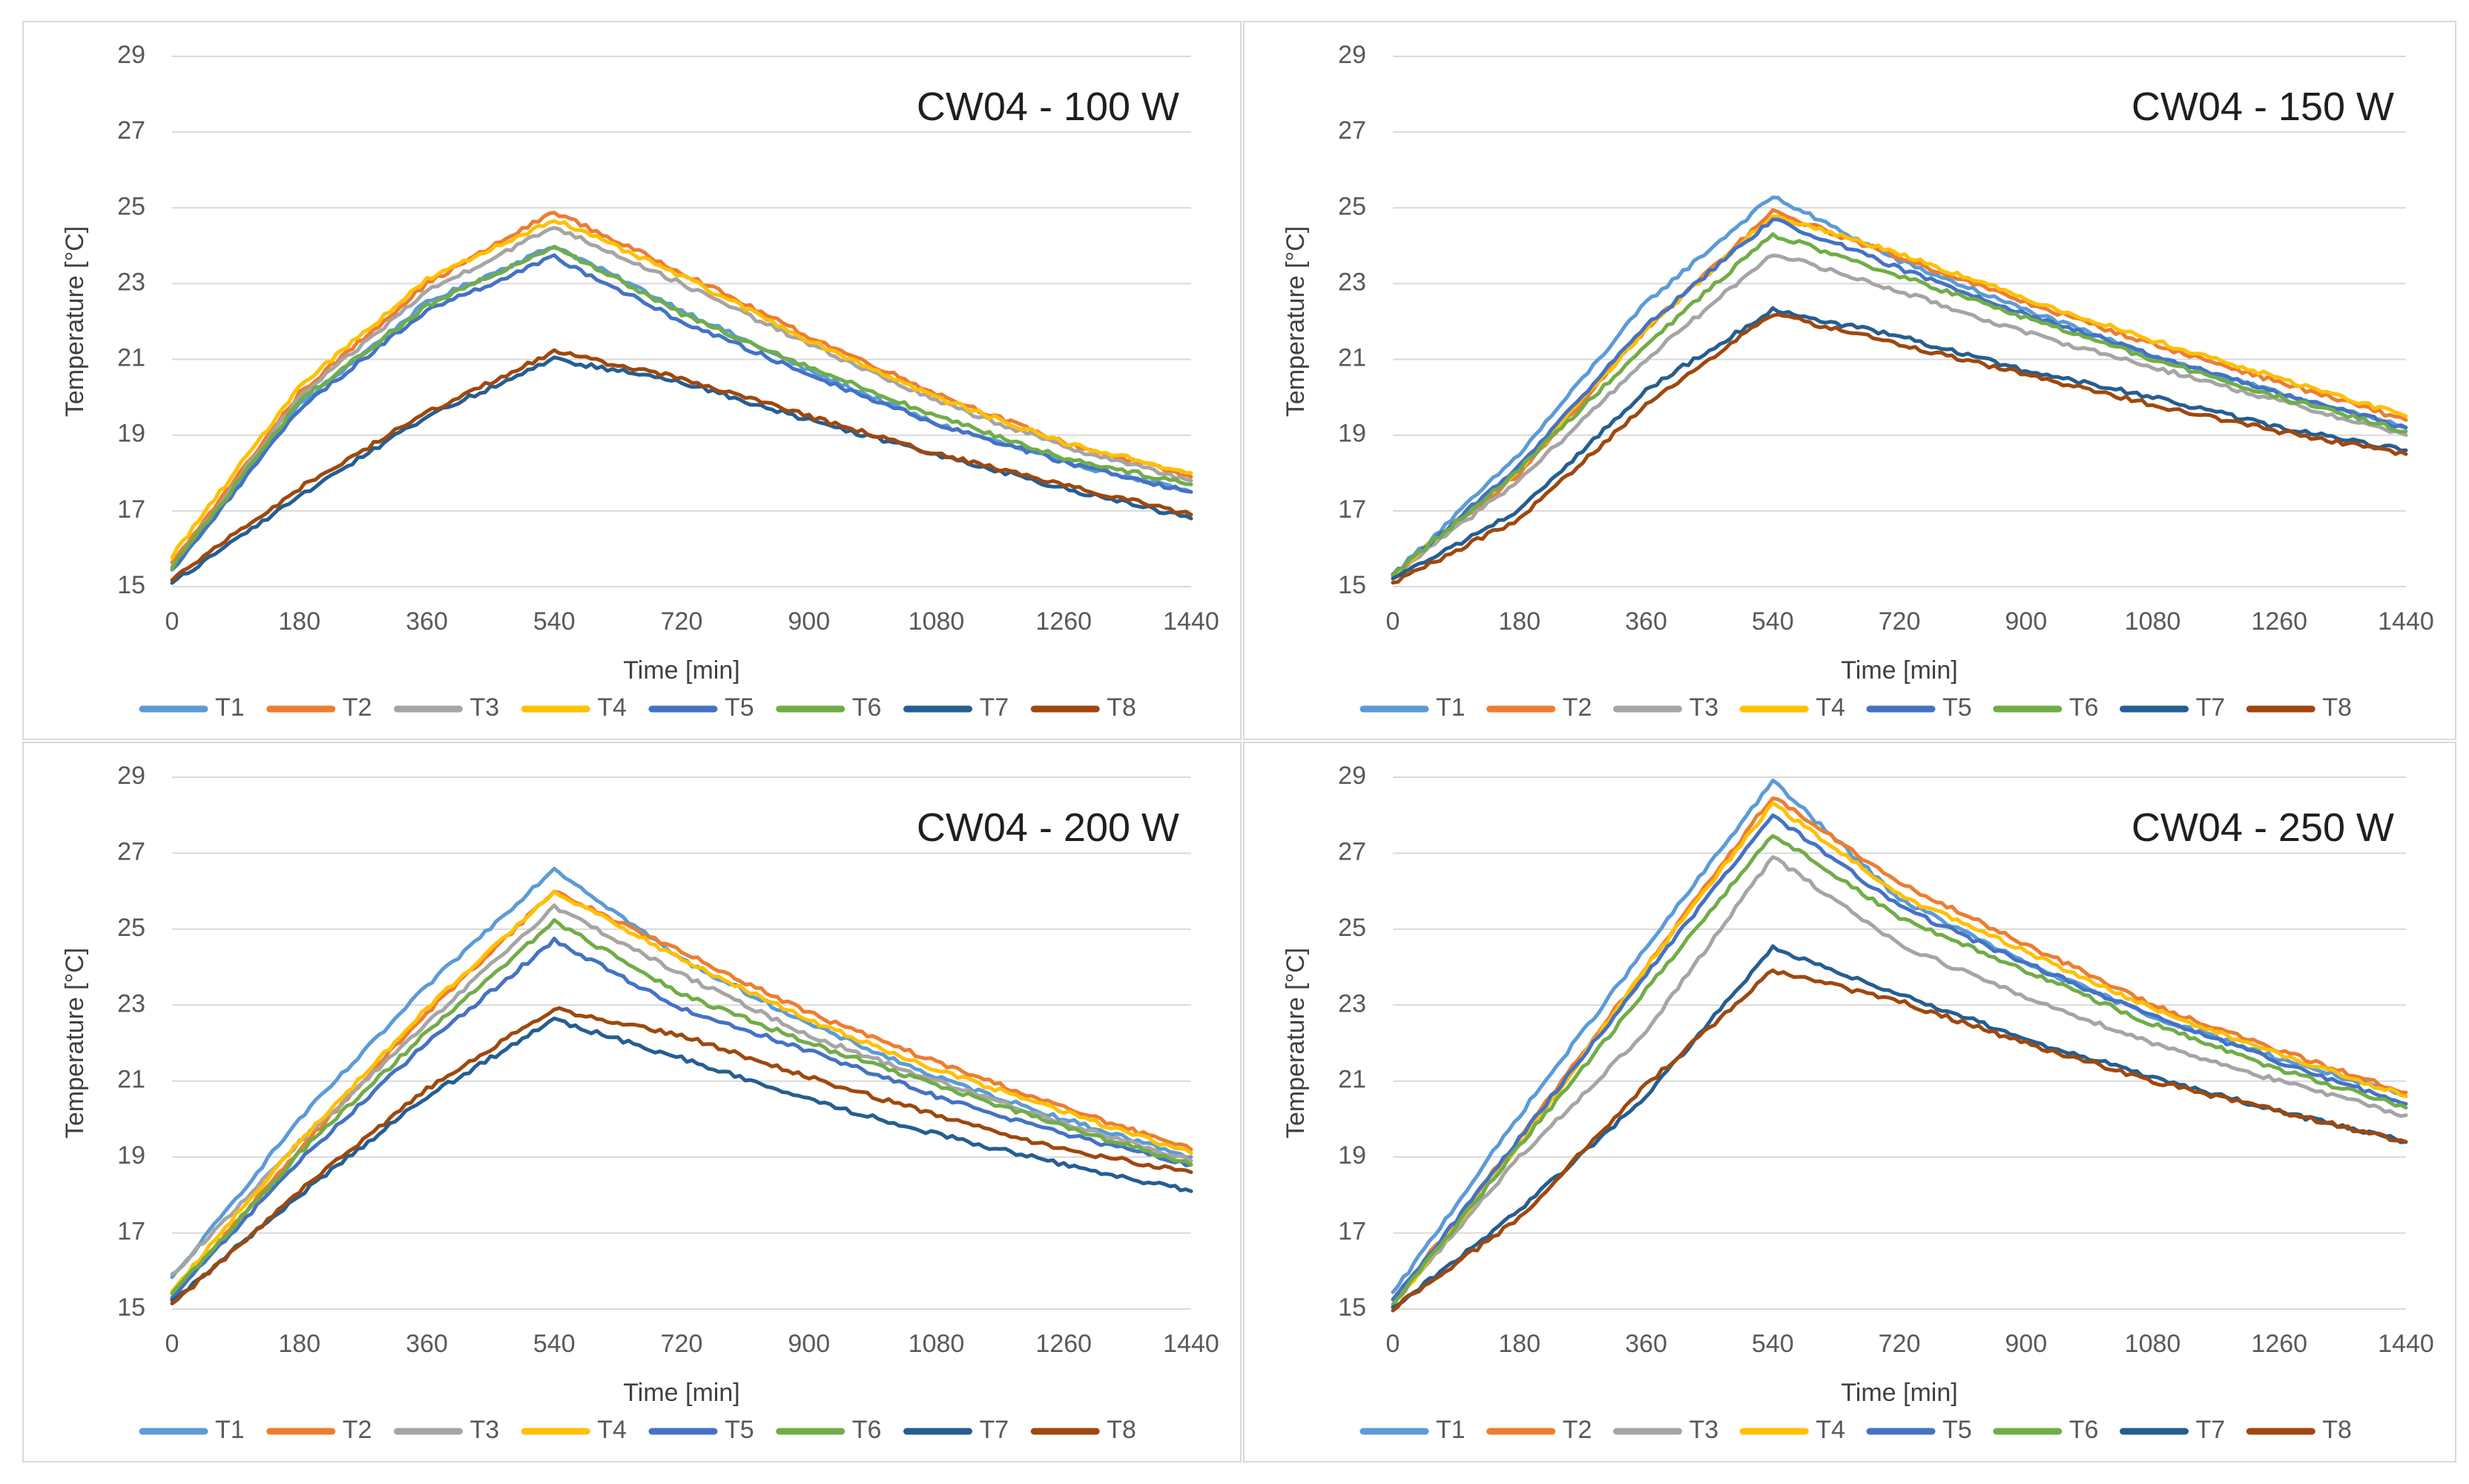  What do you see at coordinates (867, 1430) in the screenshot?
I see `legend-label-t6: T6` at bounding box center [867, 1430].